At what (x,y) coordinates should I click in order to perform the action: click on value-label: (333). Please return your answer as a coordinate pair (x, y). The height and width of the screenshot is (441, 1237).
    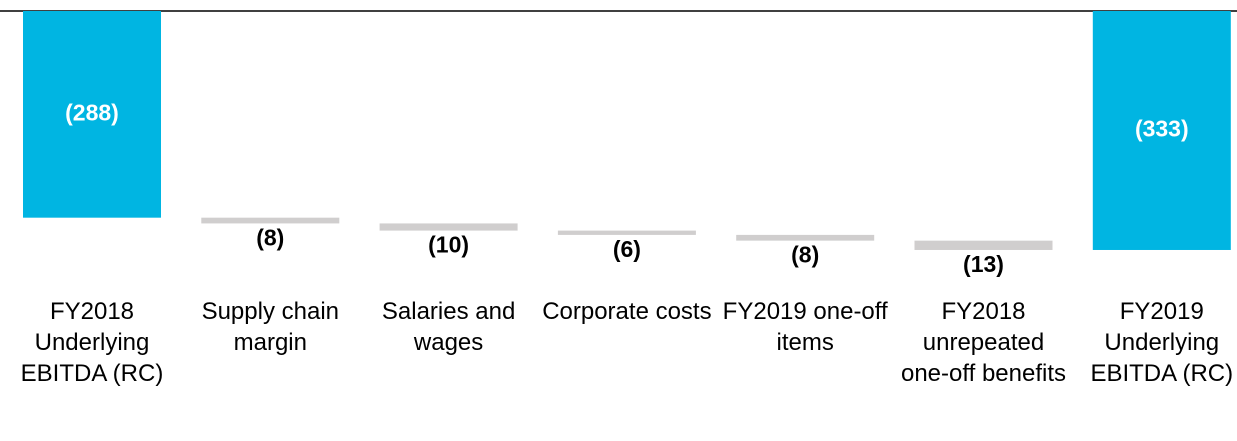
    Looking at the image, I should click on (1162, 129).